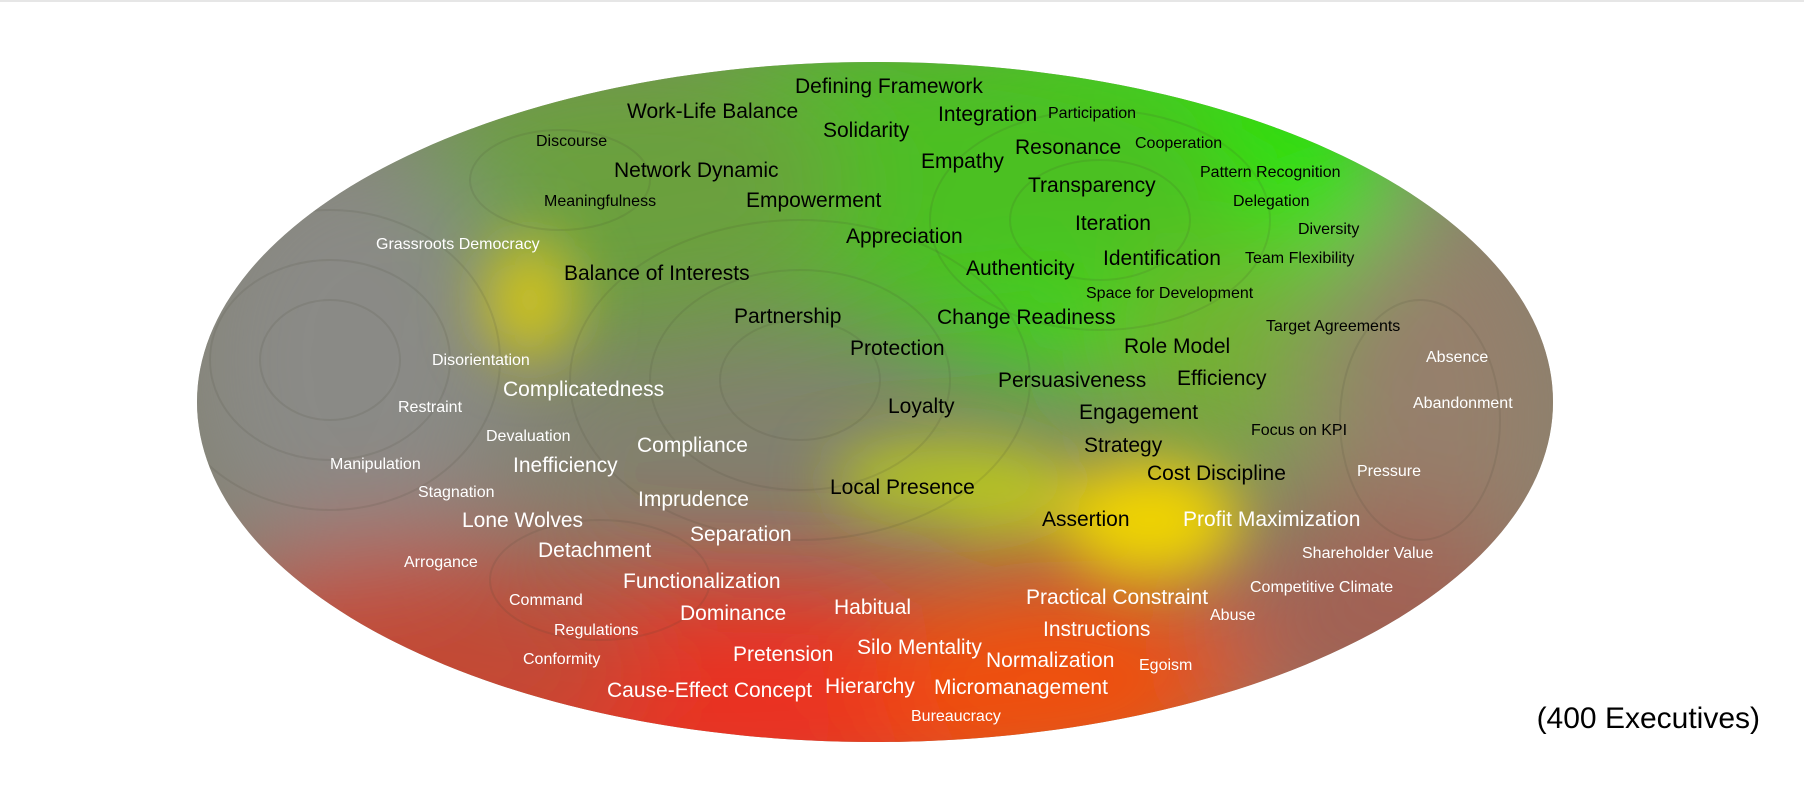 The height and width of the screenshot is (794, 1804). I want to click on term-label: Egoism, so click(1165, 665).